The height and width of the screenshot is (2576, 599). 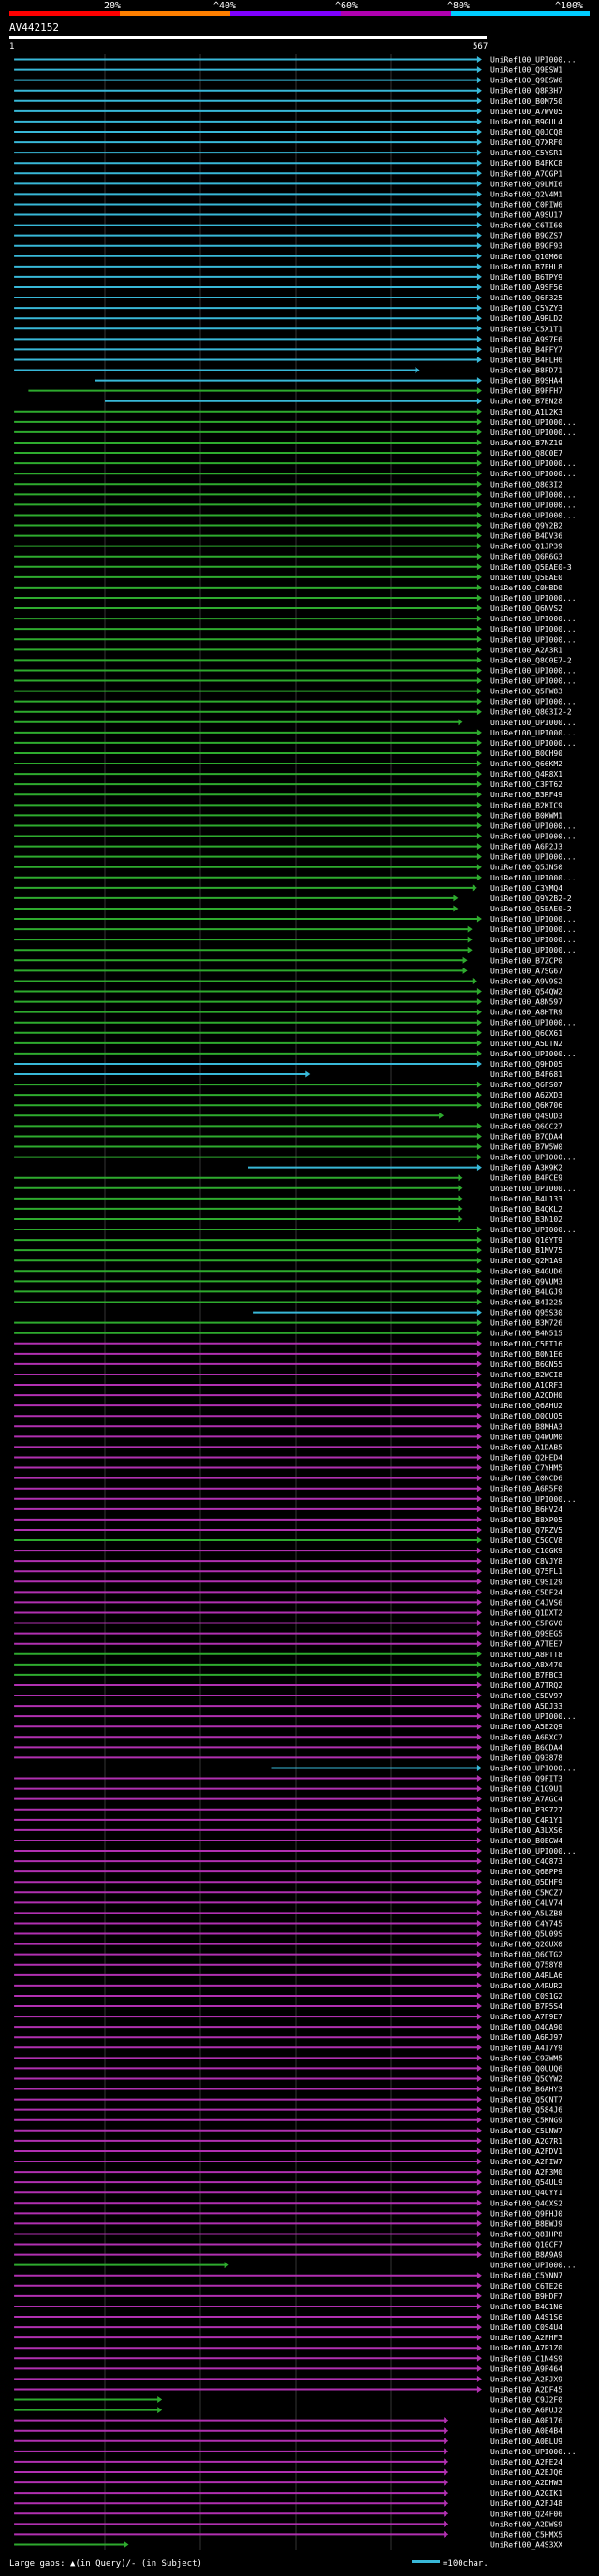 I want to click on hit-label: UniRef100_Q9VUM3, so click(x=526, y=1281).